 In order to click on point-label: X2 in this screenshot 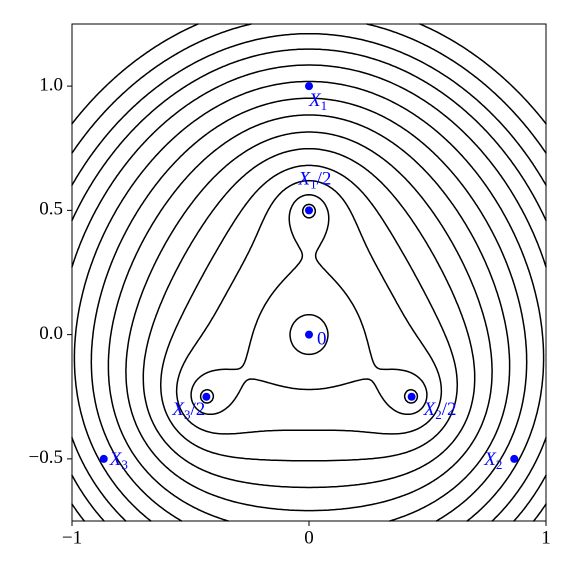, I will do `click(492, 460)`.